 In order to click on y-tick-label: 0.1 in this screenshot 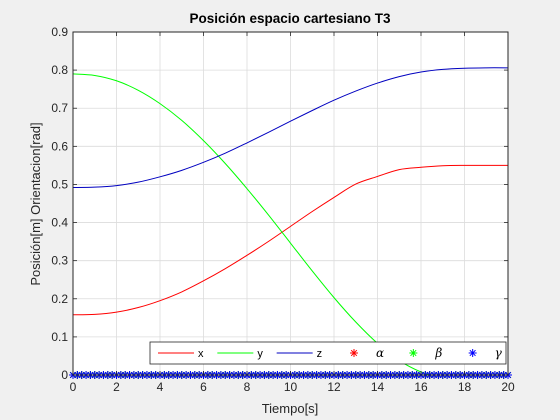, I will do `click(59, 337)`.